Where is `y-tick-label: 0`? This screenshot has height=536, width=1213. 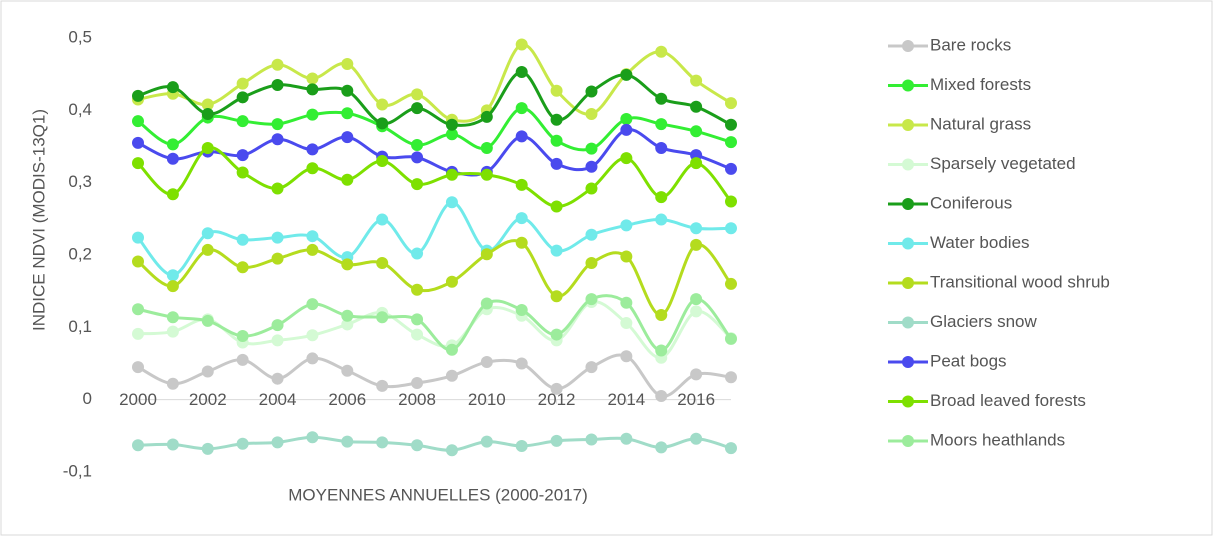 y-tick-label: 0 is located at coordinates (87, 398).